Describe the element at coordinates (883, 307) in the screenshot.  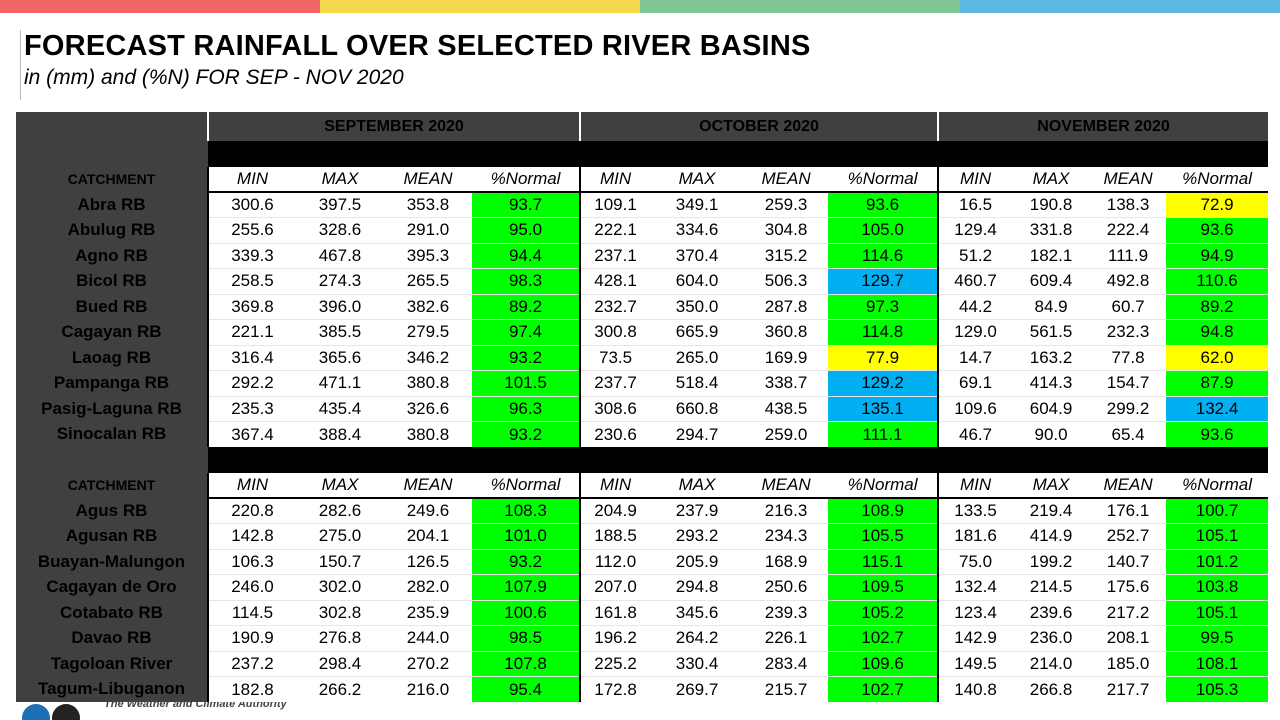
I see `percent-normal-cell: 97.3` at that location.